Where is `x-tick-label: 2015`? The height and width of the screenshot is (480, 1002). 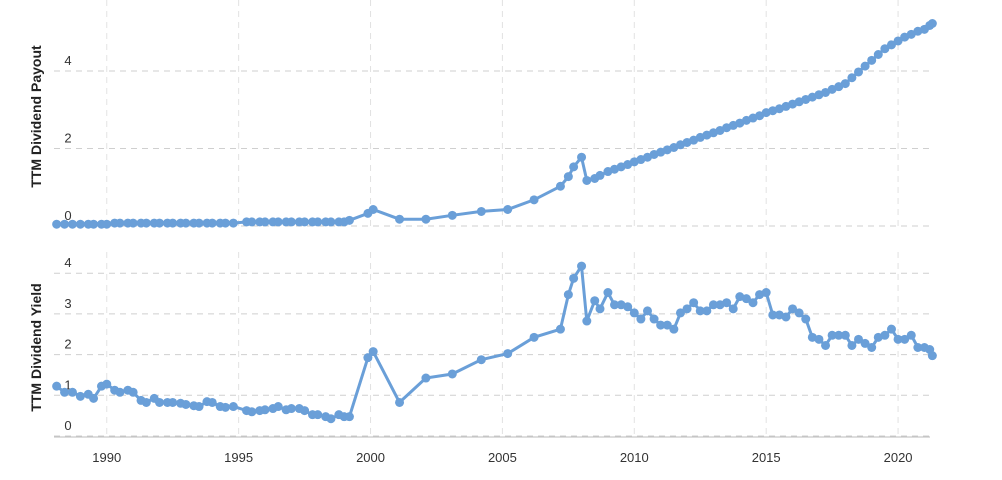
x-tick-label: 2015 is located at coordinates (766, 457).